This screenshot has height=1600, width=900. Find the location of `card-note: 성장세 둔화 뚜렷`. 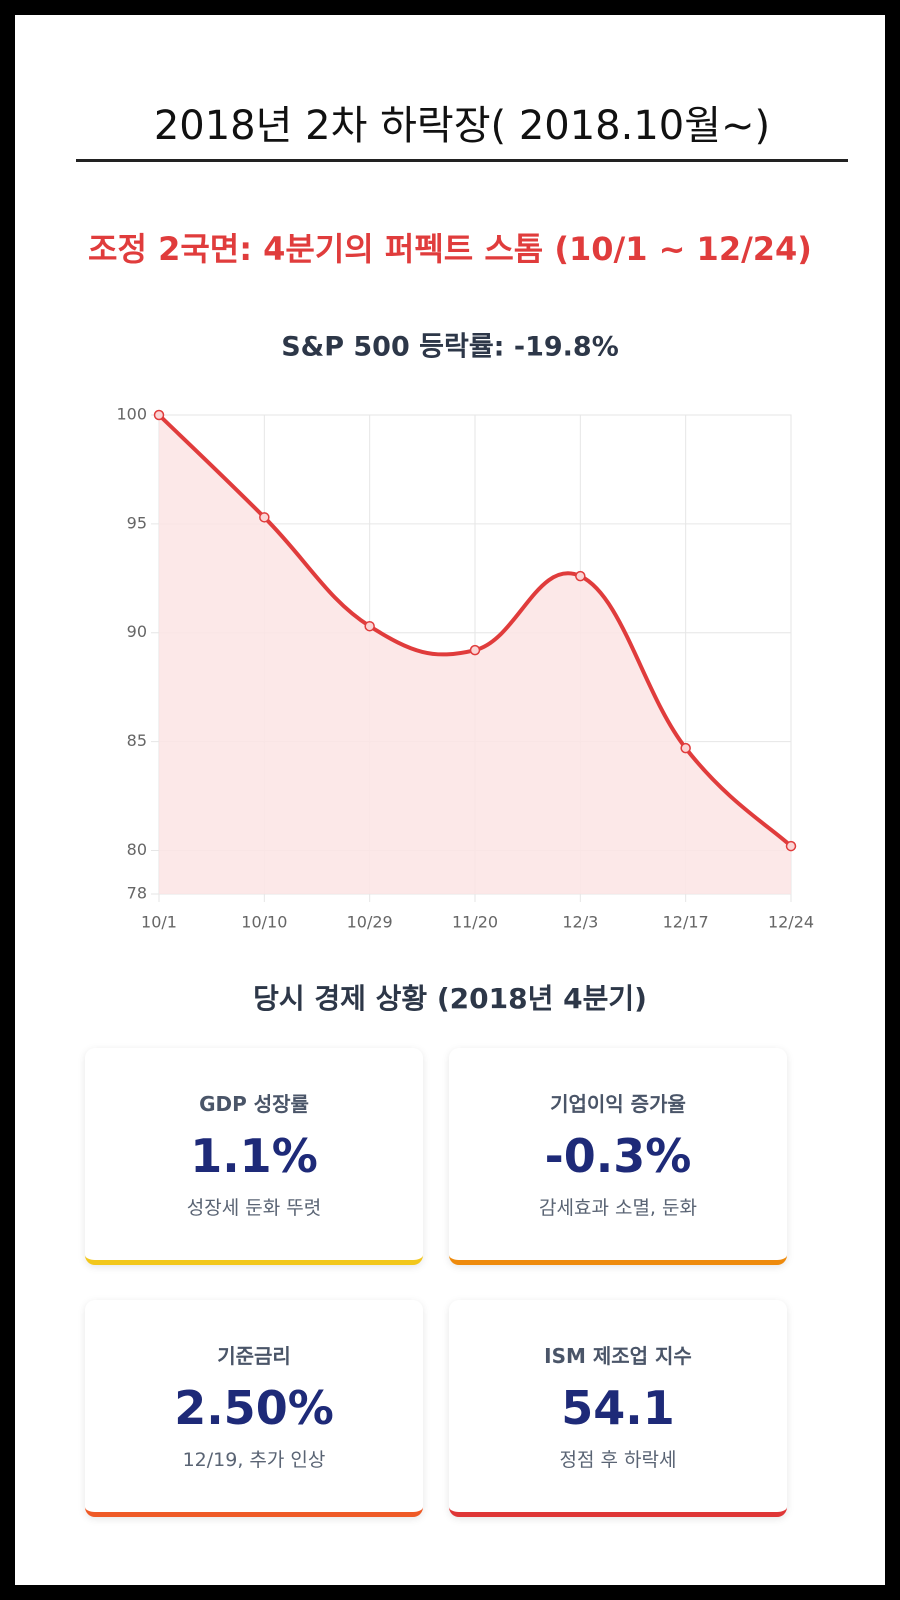

card-note: 성장세 둔화 뚜렷 is located at coordinates (254, 1208).